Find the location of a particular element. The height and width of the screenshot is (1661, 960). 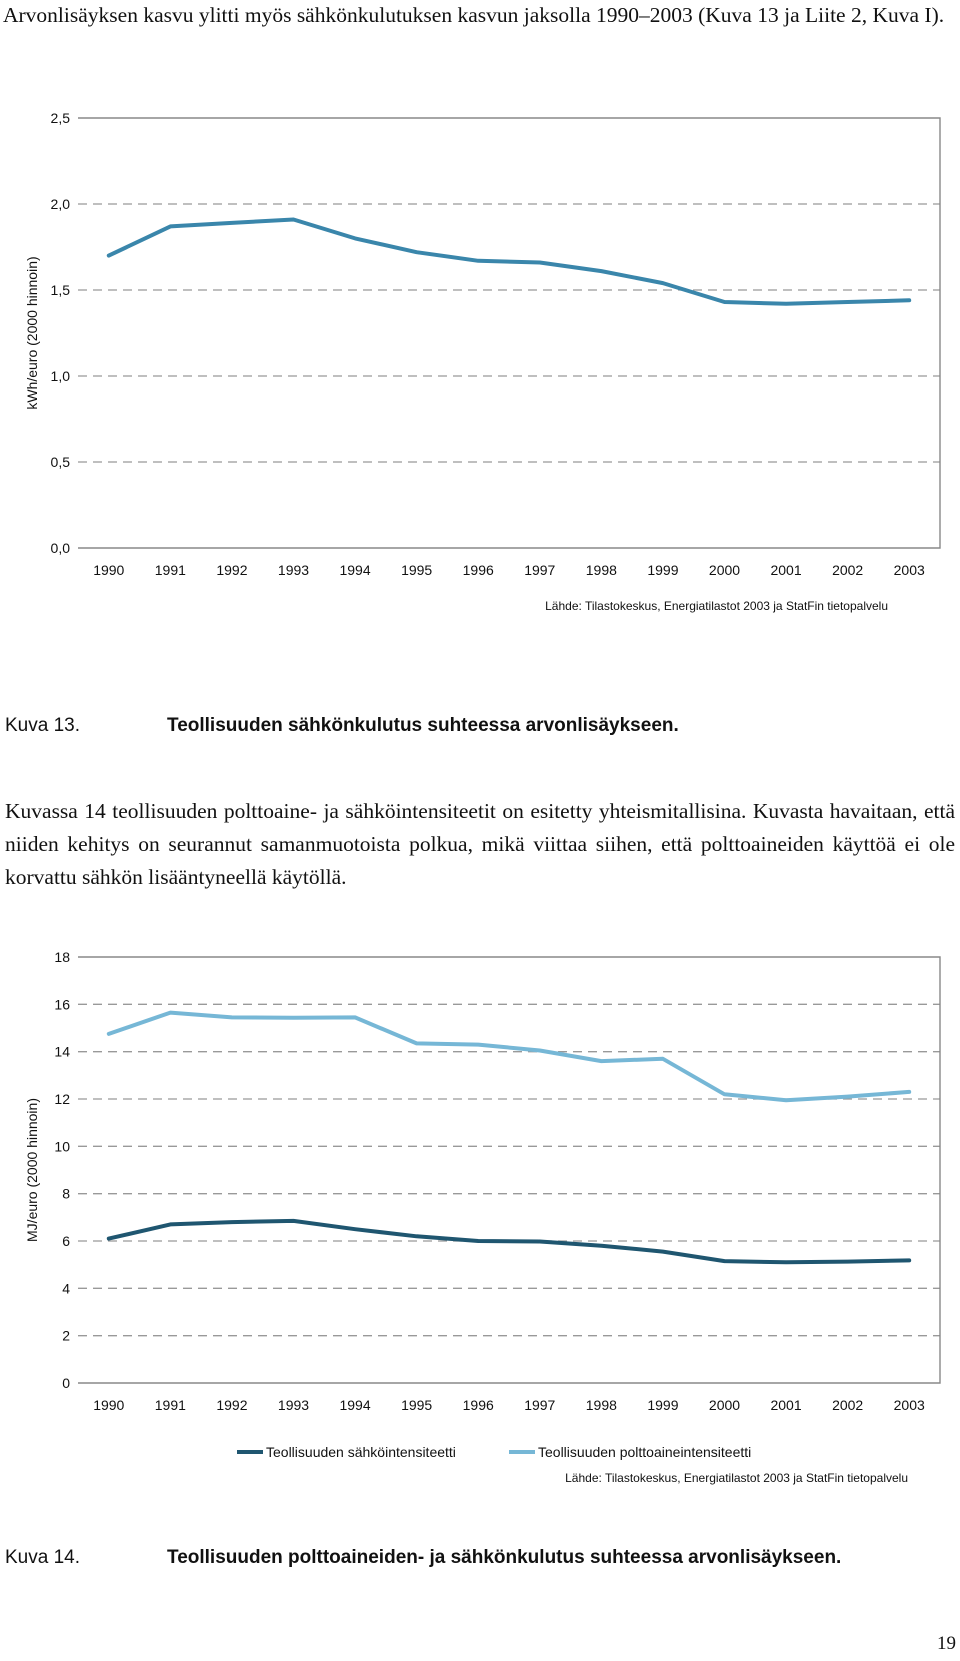

y-tick-label: 6 is located at coordinates (66, 1241).